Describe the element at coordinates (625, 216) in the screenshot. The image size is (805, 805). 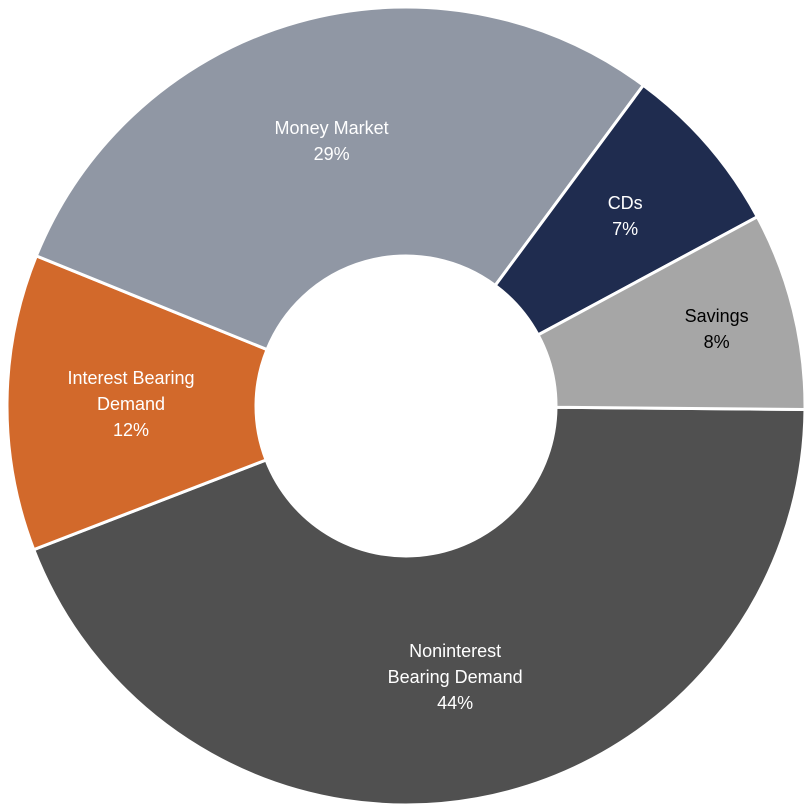
I see `slice-label: CDs 7%` at that location.